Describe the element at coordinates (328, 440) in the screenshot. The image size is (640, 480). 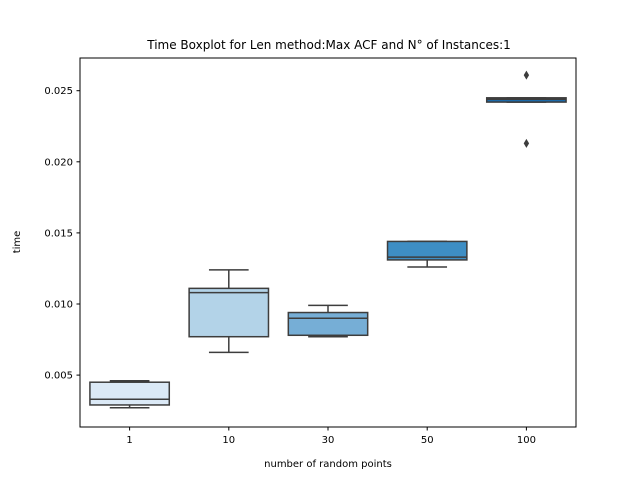
I see `x-tick-label: 30` at that location.